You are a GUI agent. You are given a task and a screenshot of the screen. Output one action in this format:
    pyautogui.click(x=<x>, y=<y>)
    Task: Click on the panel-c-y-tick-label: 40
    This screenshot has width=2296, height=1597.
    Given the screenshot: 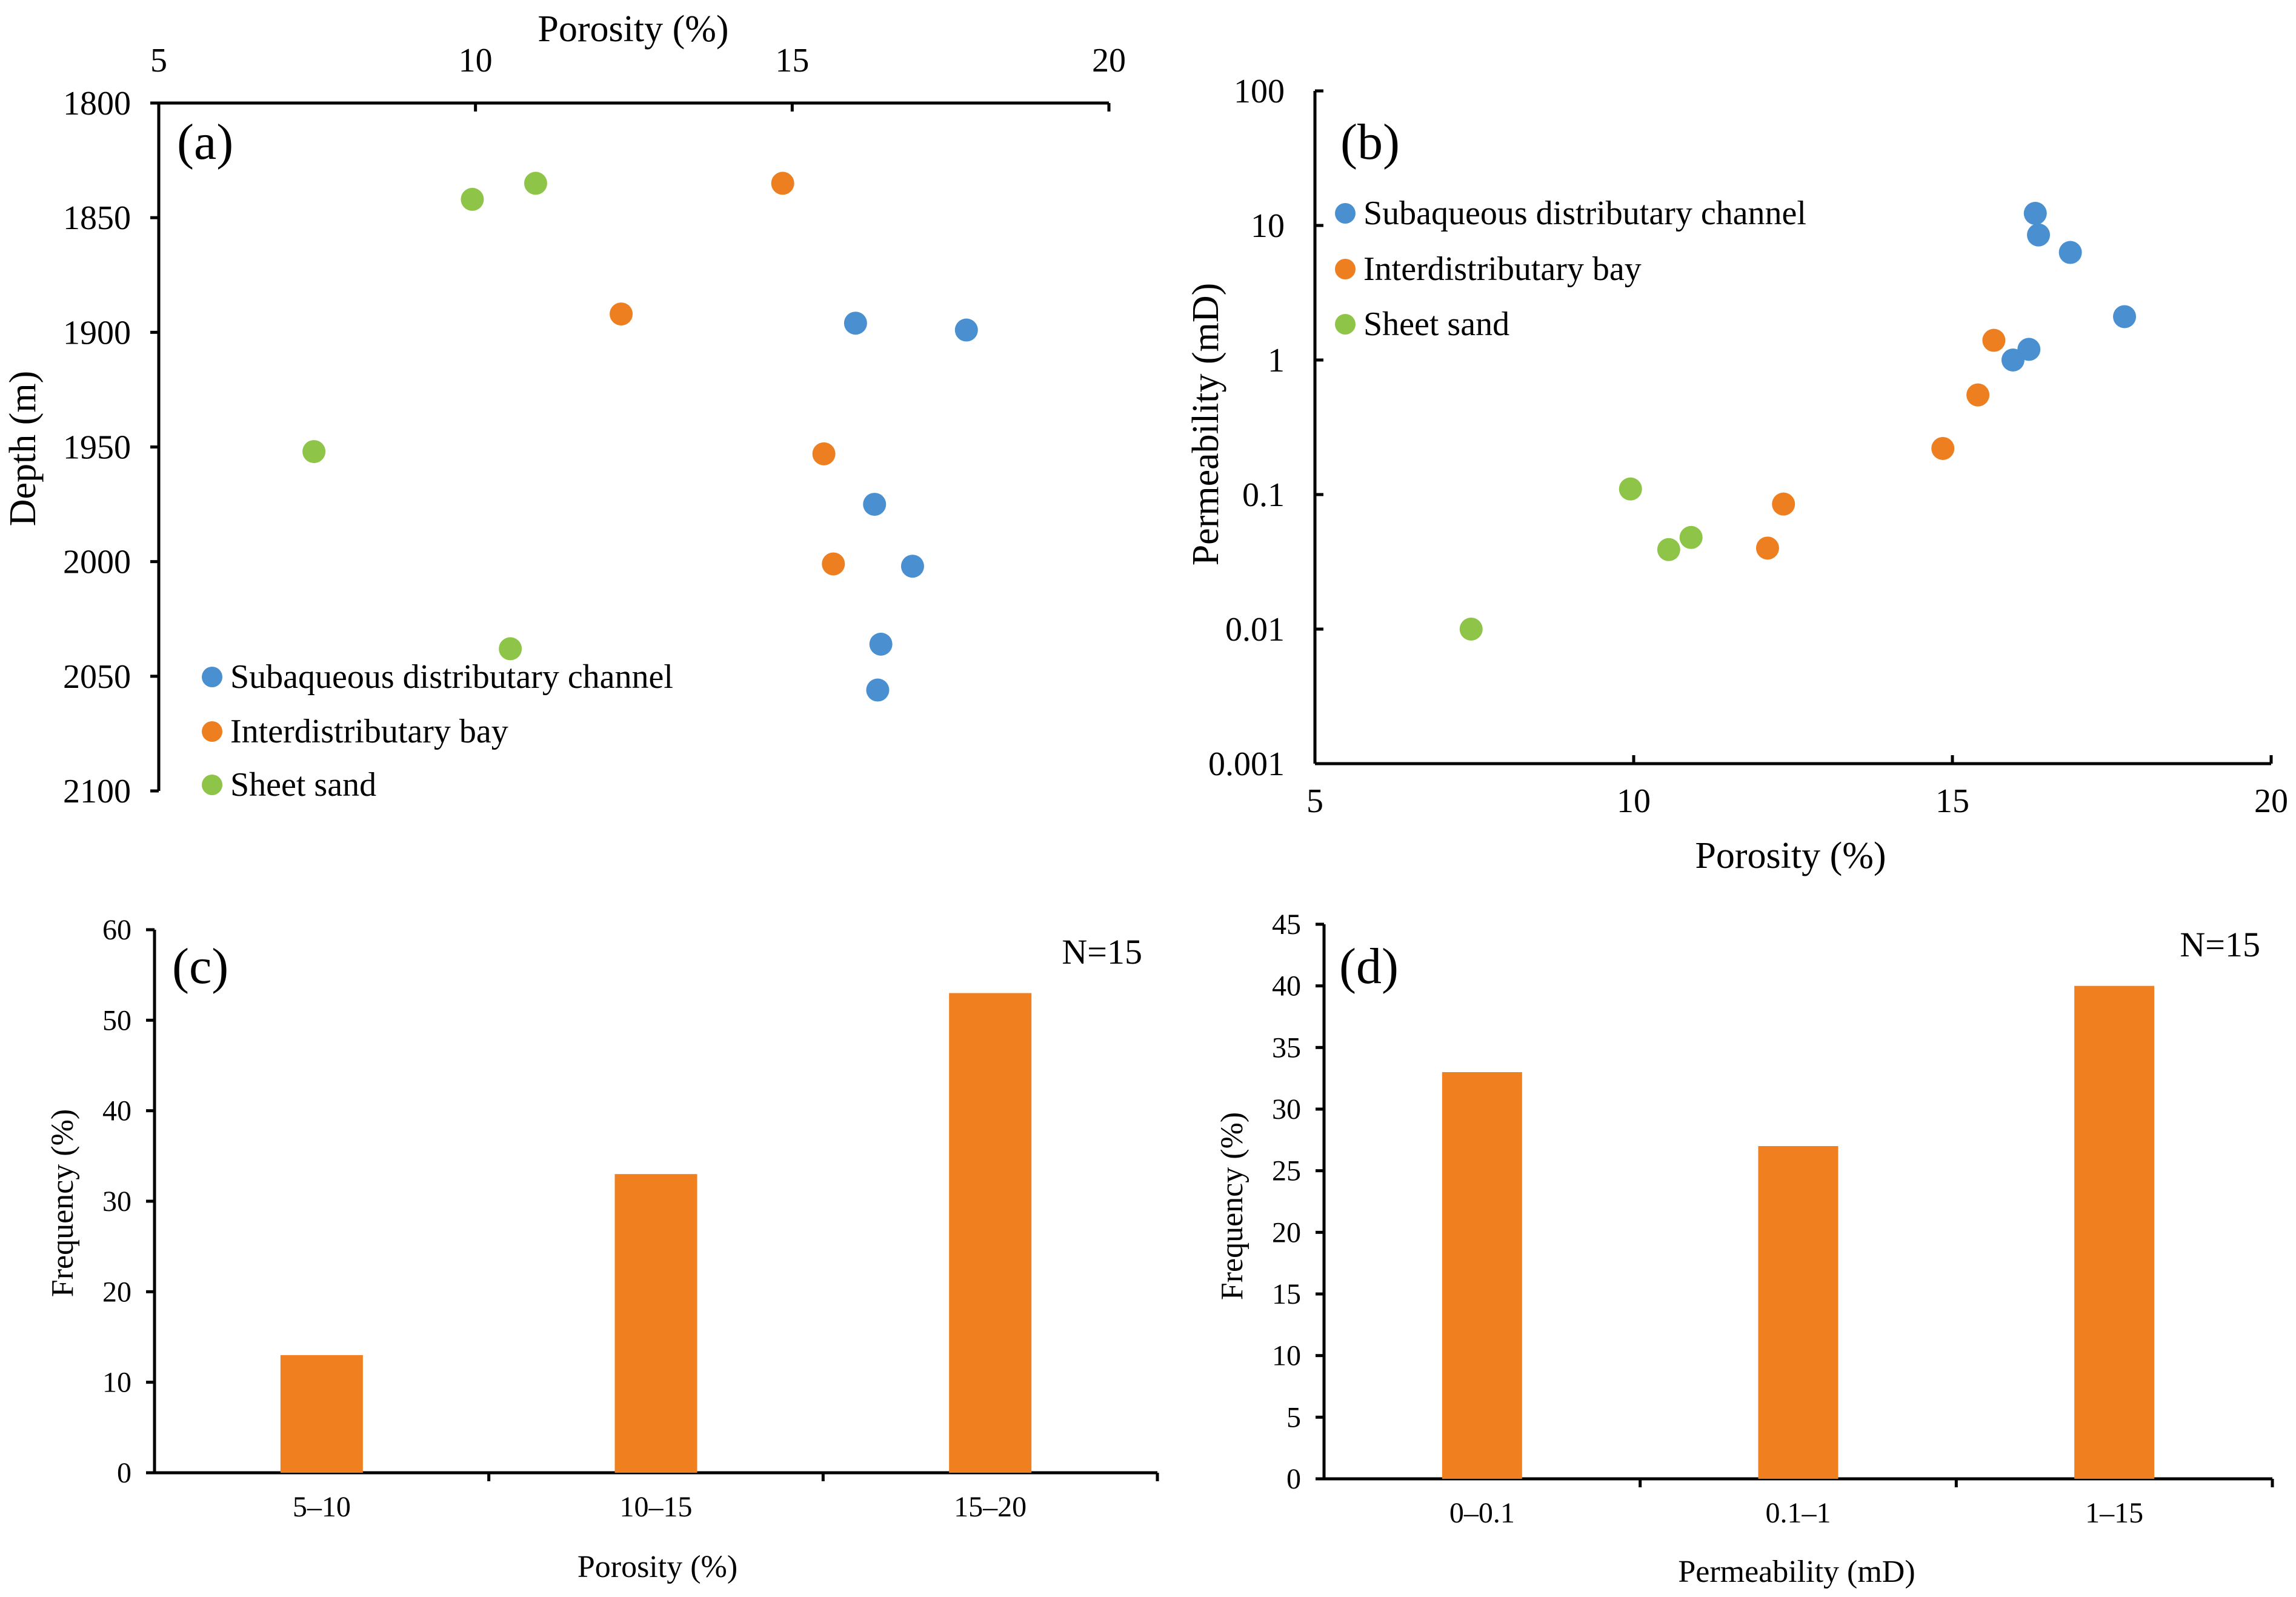 What is the action you would take?
    pyautogui.click(x=116, y=1111)
    